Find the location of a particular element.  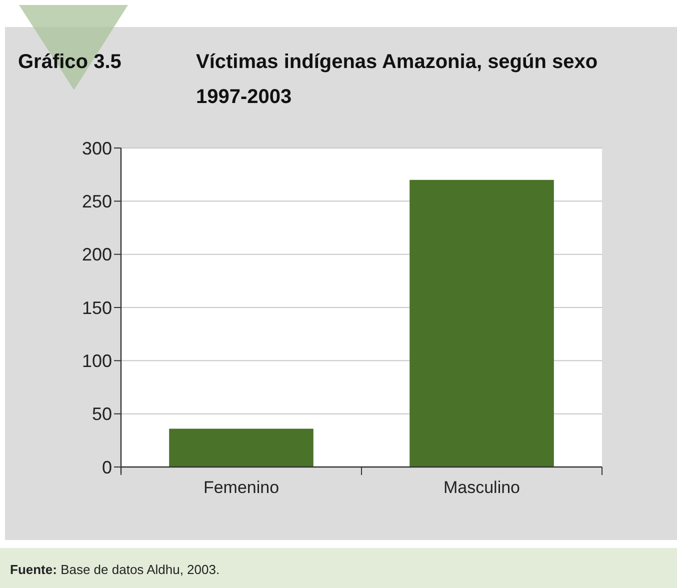

y-tick-label: 250 is located at coordinates (97, 201).